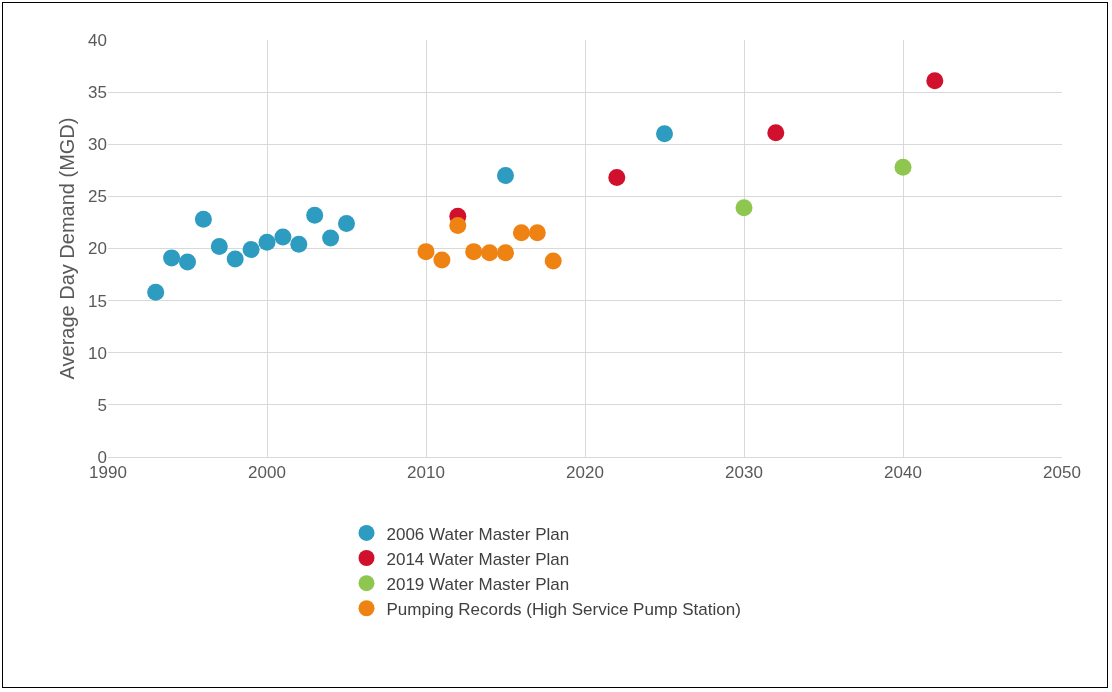 The image size is (1112, 692). What do you see at coordinates (563, 609) in the screenshot?
I see `legend-label: Pumping Records (High Service Pump Station)` at bounding box center [563, 609].